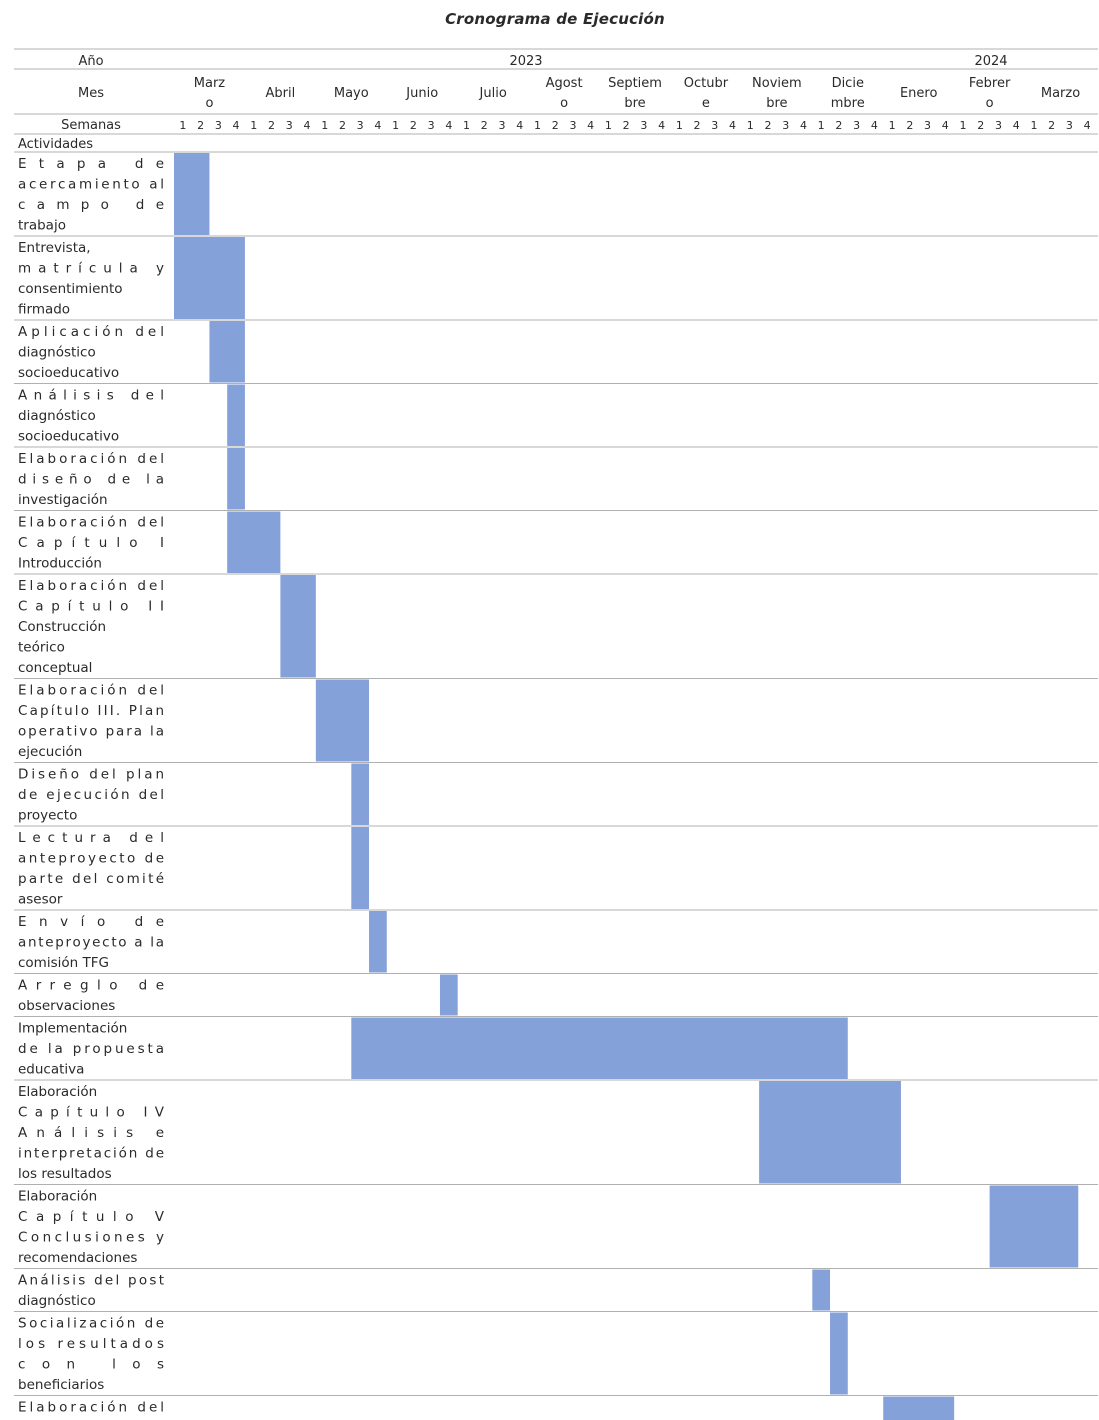 This screenshot has height=1420, width=1099. I want to click on month-label-11-cont: o, so click(990, 103).